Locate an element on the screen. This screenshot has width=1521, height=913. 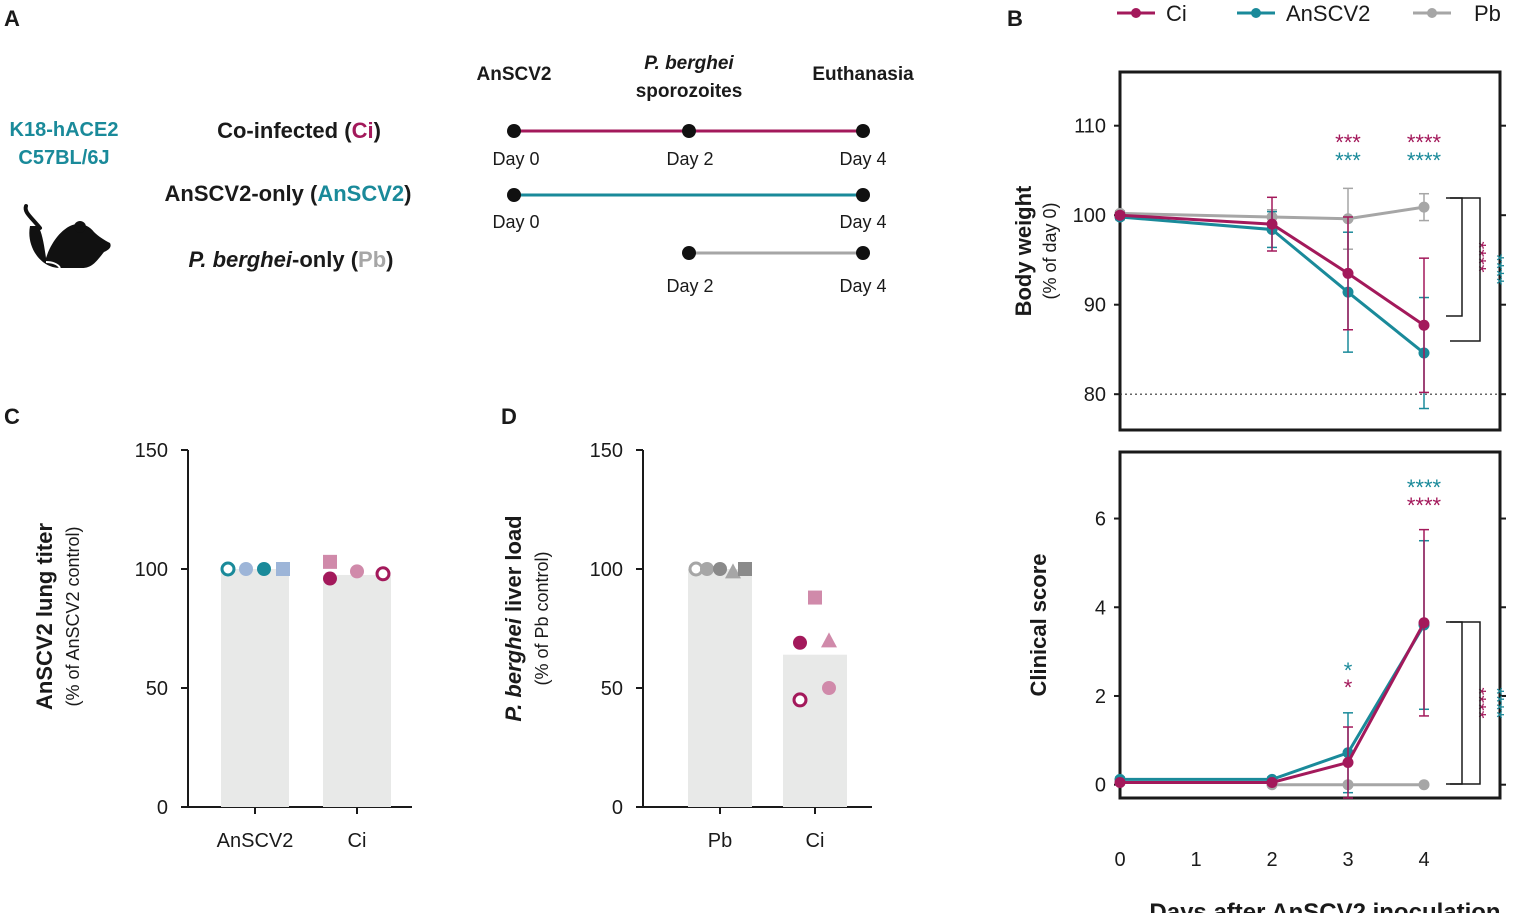
y-tick-label: 90 is located at coordinates (1095, 306).